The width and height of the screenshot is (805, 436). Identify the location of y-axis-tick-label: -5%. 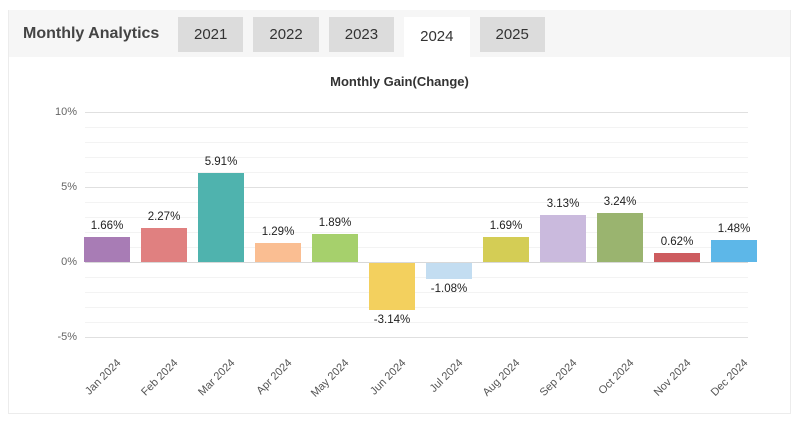
(67, 337).